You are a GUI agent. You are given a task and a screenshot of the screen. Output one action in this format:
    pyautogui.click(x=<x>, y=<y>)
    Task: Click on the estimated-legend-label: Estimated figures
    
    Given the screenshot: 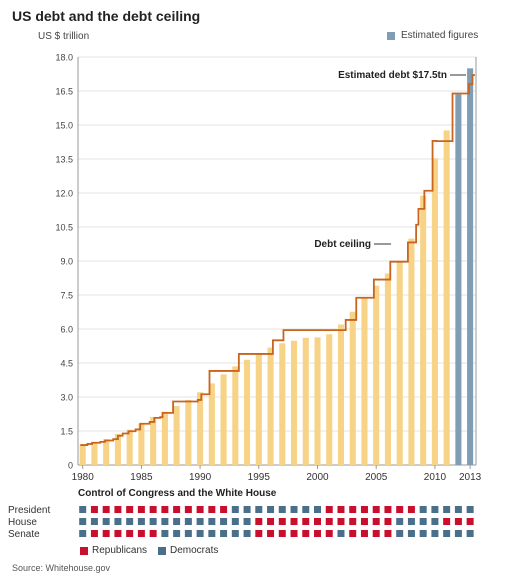 What is the action you would take?
    pyautogui.click(x=440, y=35)
    